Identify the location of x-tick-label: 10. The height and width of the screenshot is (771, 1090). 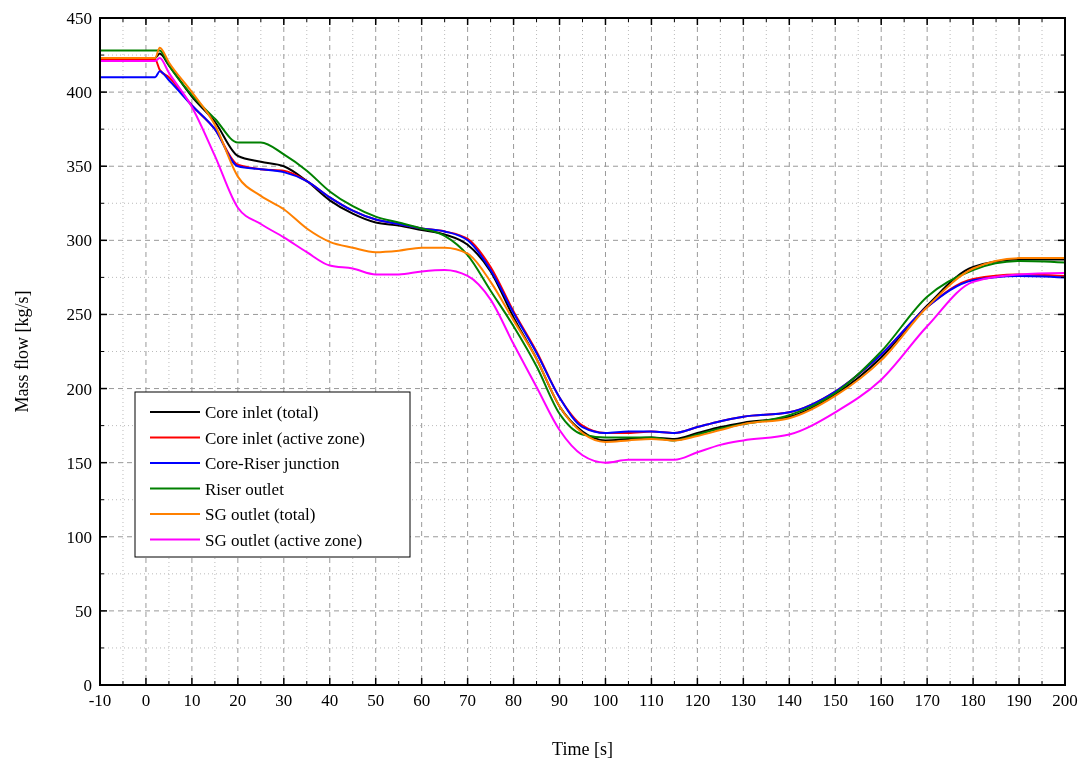
(192, 700).